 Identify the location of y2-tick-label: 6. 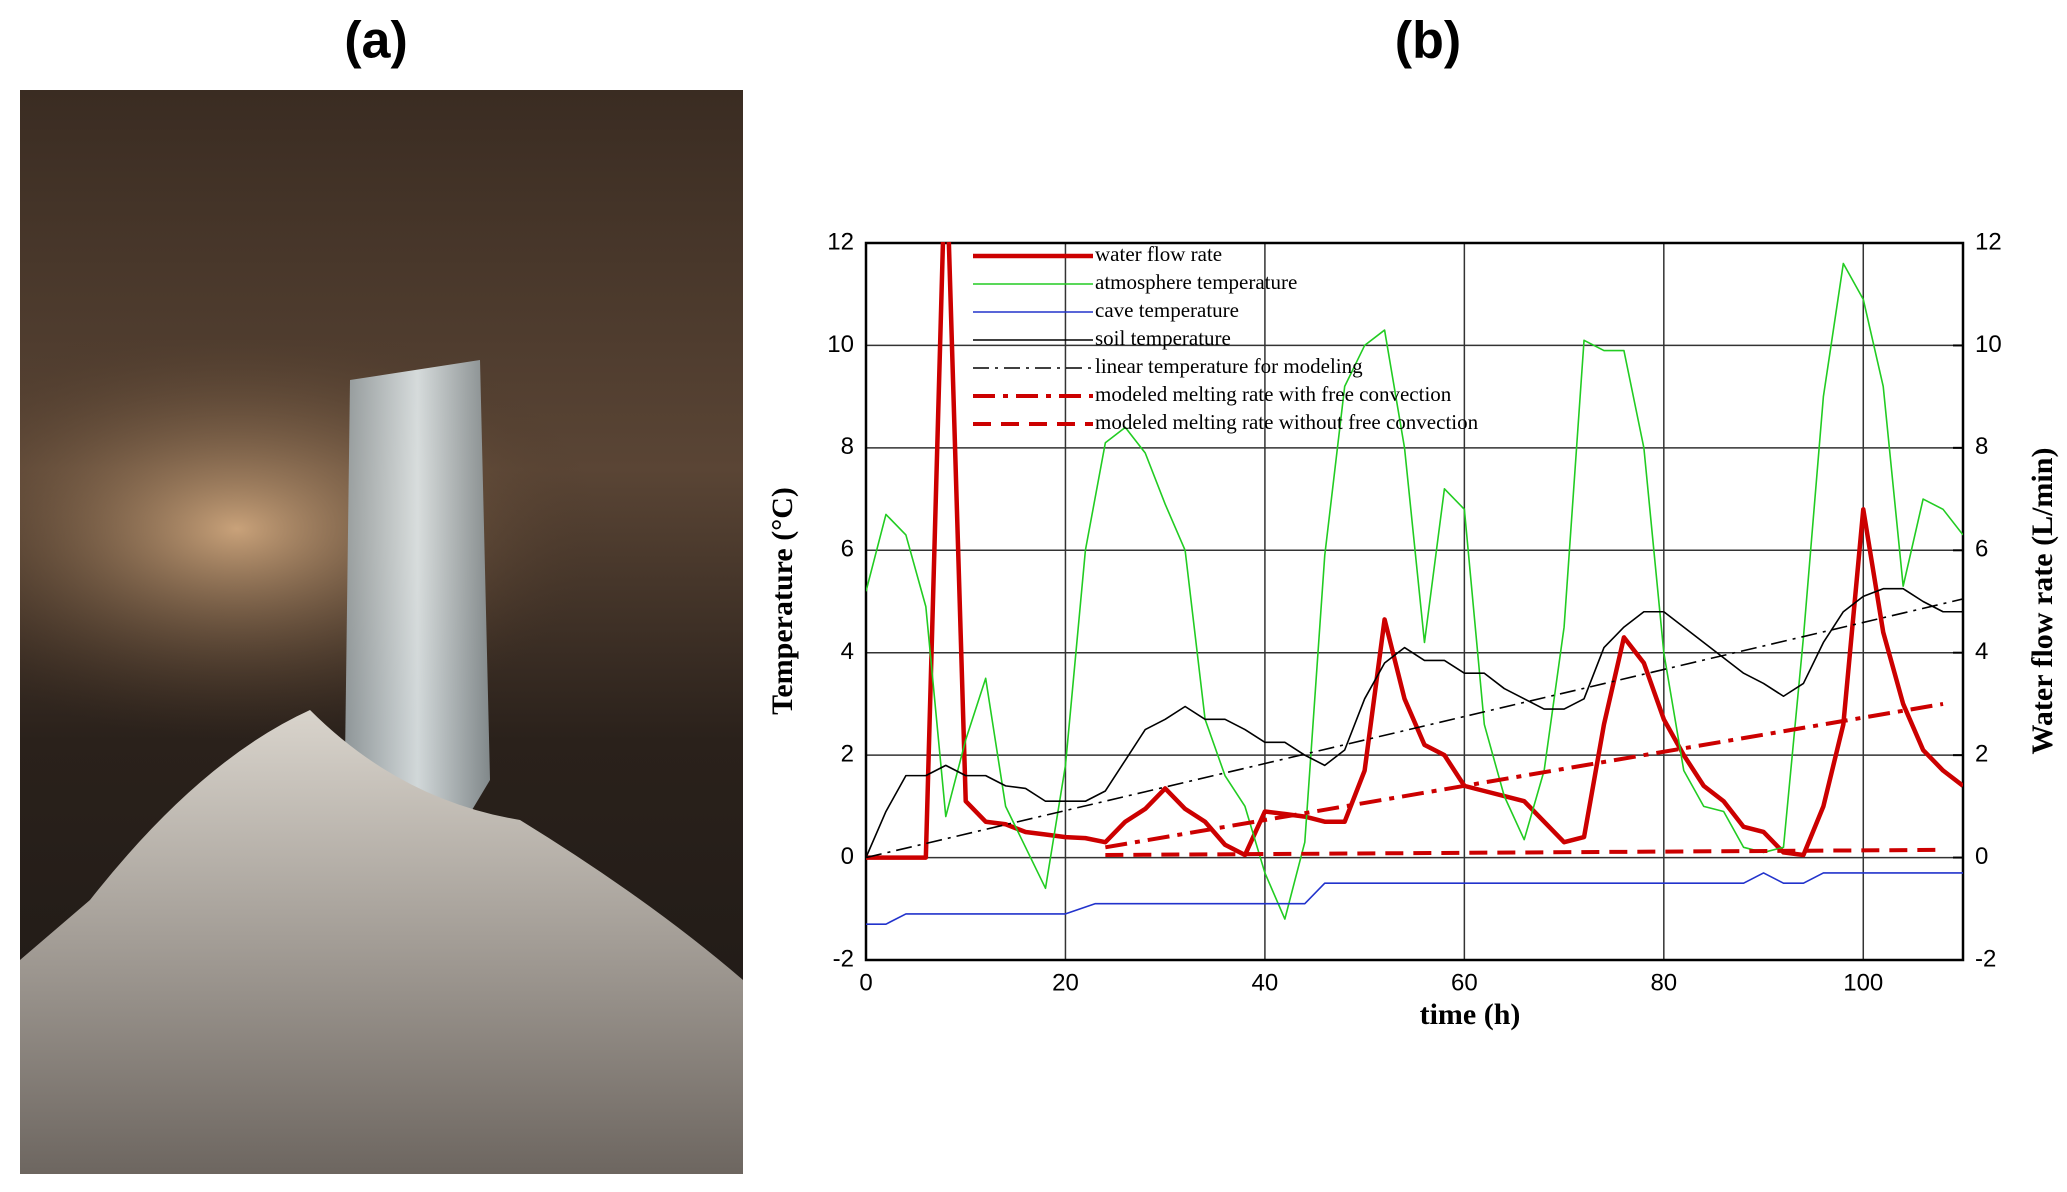
(1981, 549).